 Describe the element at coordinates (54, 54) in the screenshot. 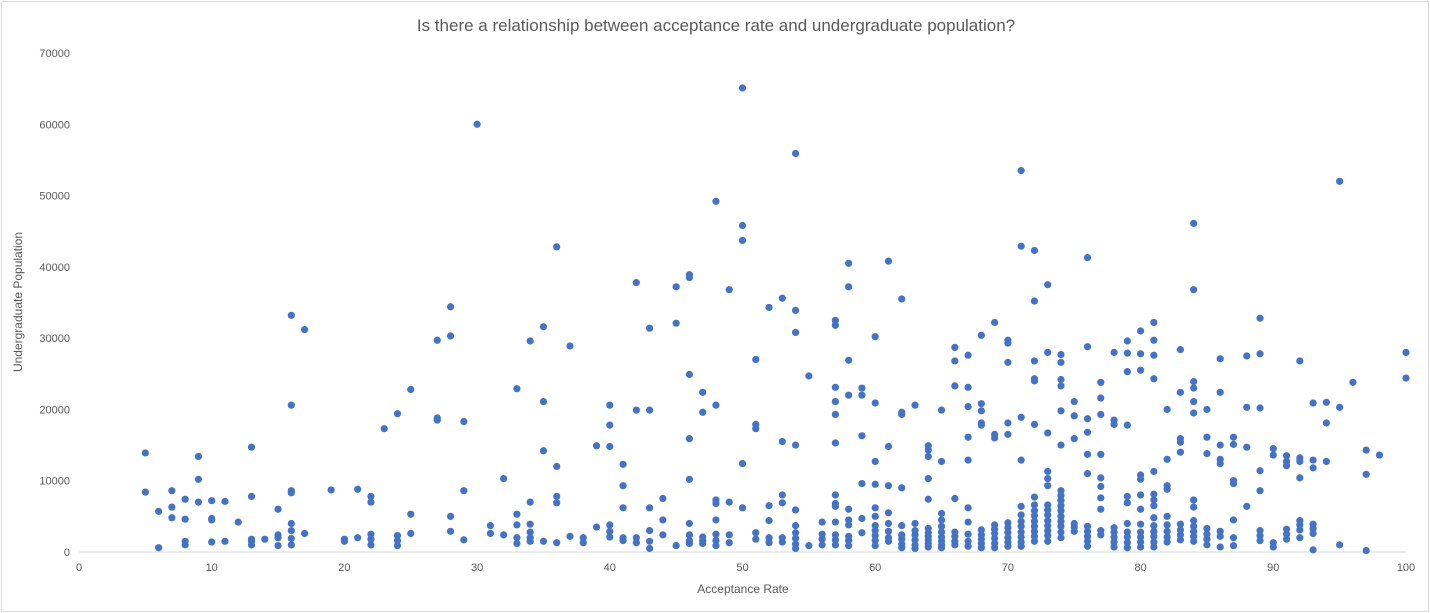

I see `y-tick-label: 70000` at that location.